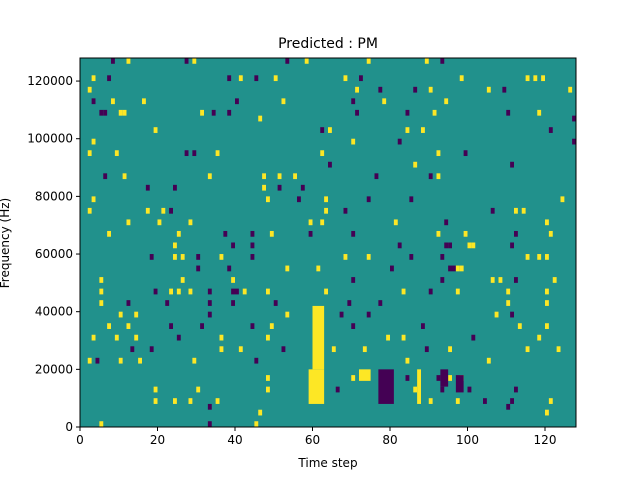 This screenshot has width=640, height=484. Describe the element at coordinates (328, 44) in the screenshot. I see `chart-title: Predicted : PM` at that location.